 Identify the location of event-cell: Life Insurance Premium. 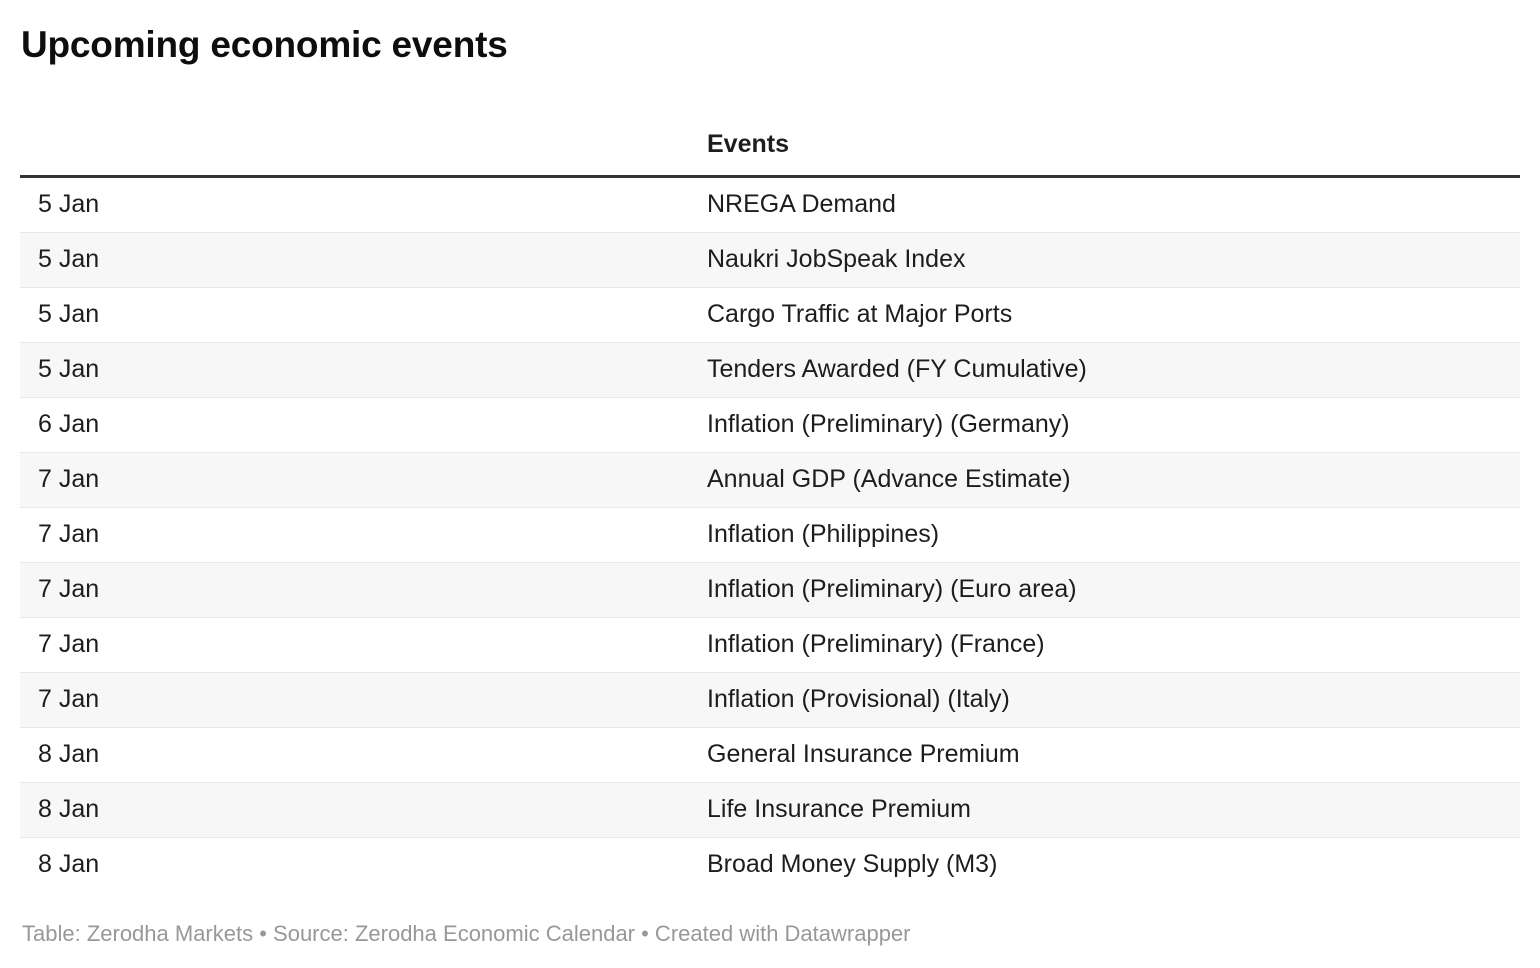
(1113, 810).